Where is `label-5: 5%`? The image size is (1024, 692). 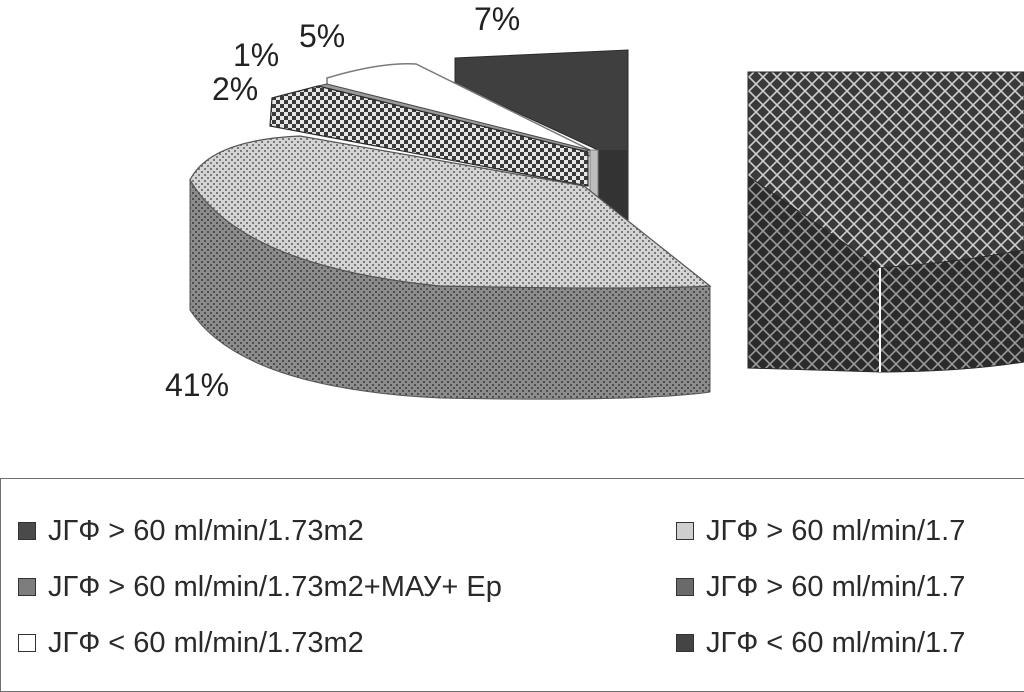
label-5: 5% is located at coordinates (322, 36).